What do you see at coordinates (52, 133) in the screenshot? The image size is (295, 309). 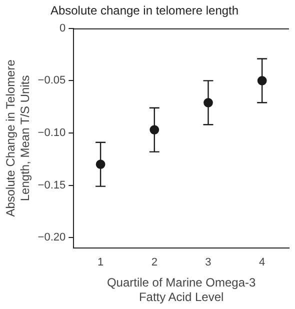 I see `y-tick-label: −0.10` at bounding box center [52, 133].